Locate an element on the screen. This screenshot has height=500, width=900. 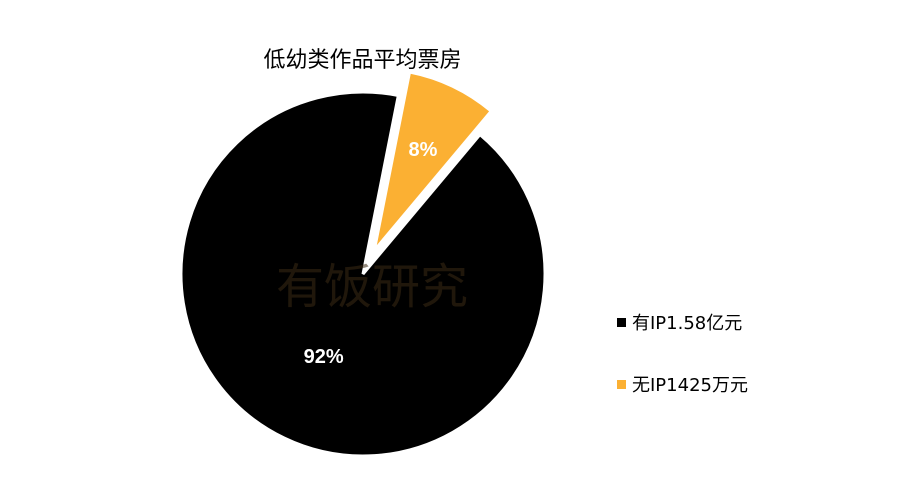
chart-title: 低幼类作品平均票房 is located at coordinates (362, 60).